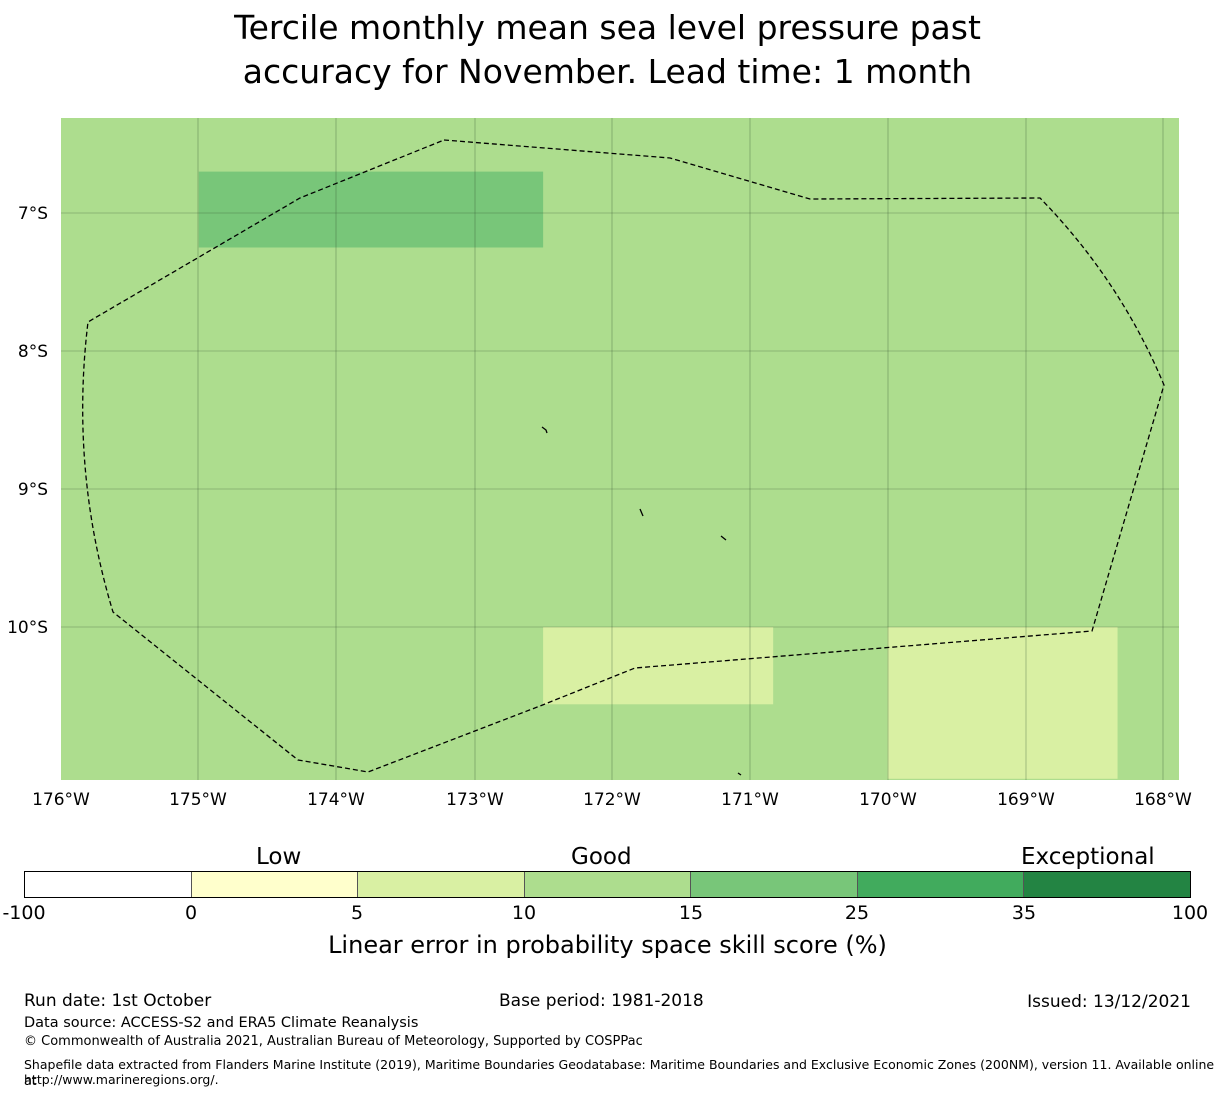 This screenshot has height=1095, width=1215. I want to click on category-exceptional: Exceptional, so click(1088, 857).